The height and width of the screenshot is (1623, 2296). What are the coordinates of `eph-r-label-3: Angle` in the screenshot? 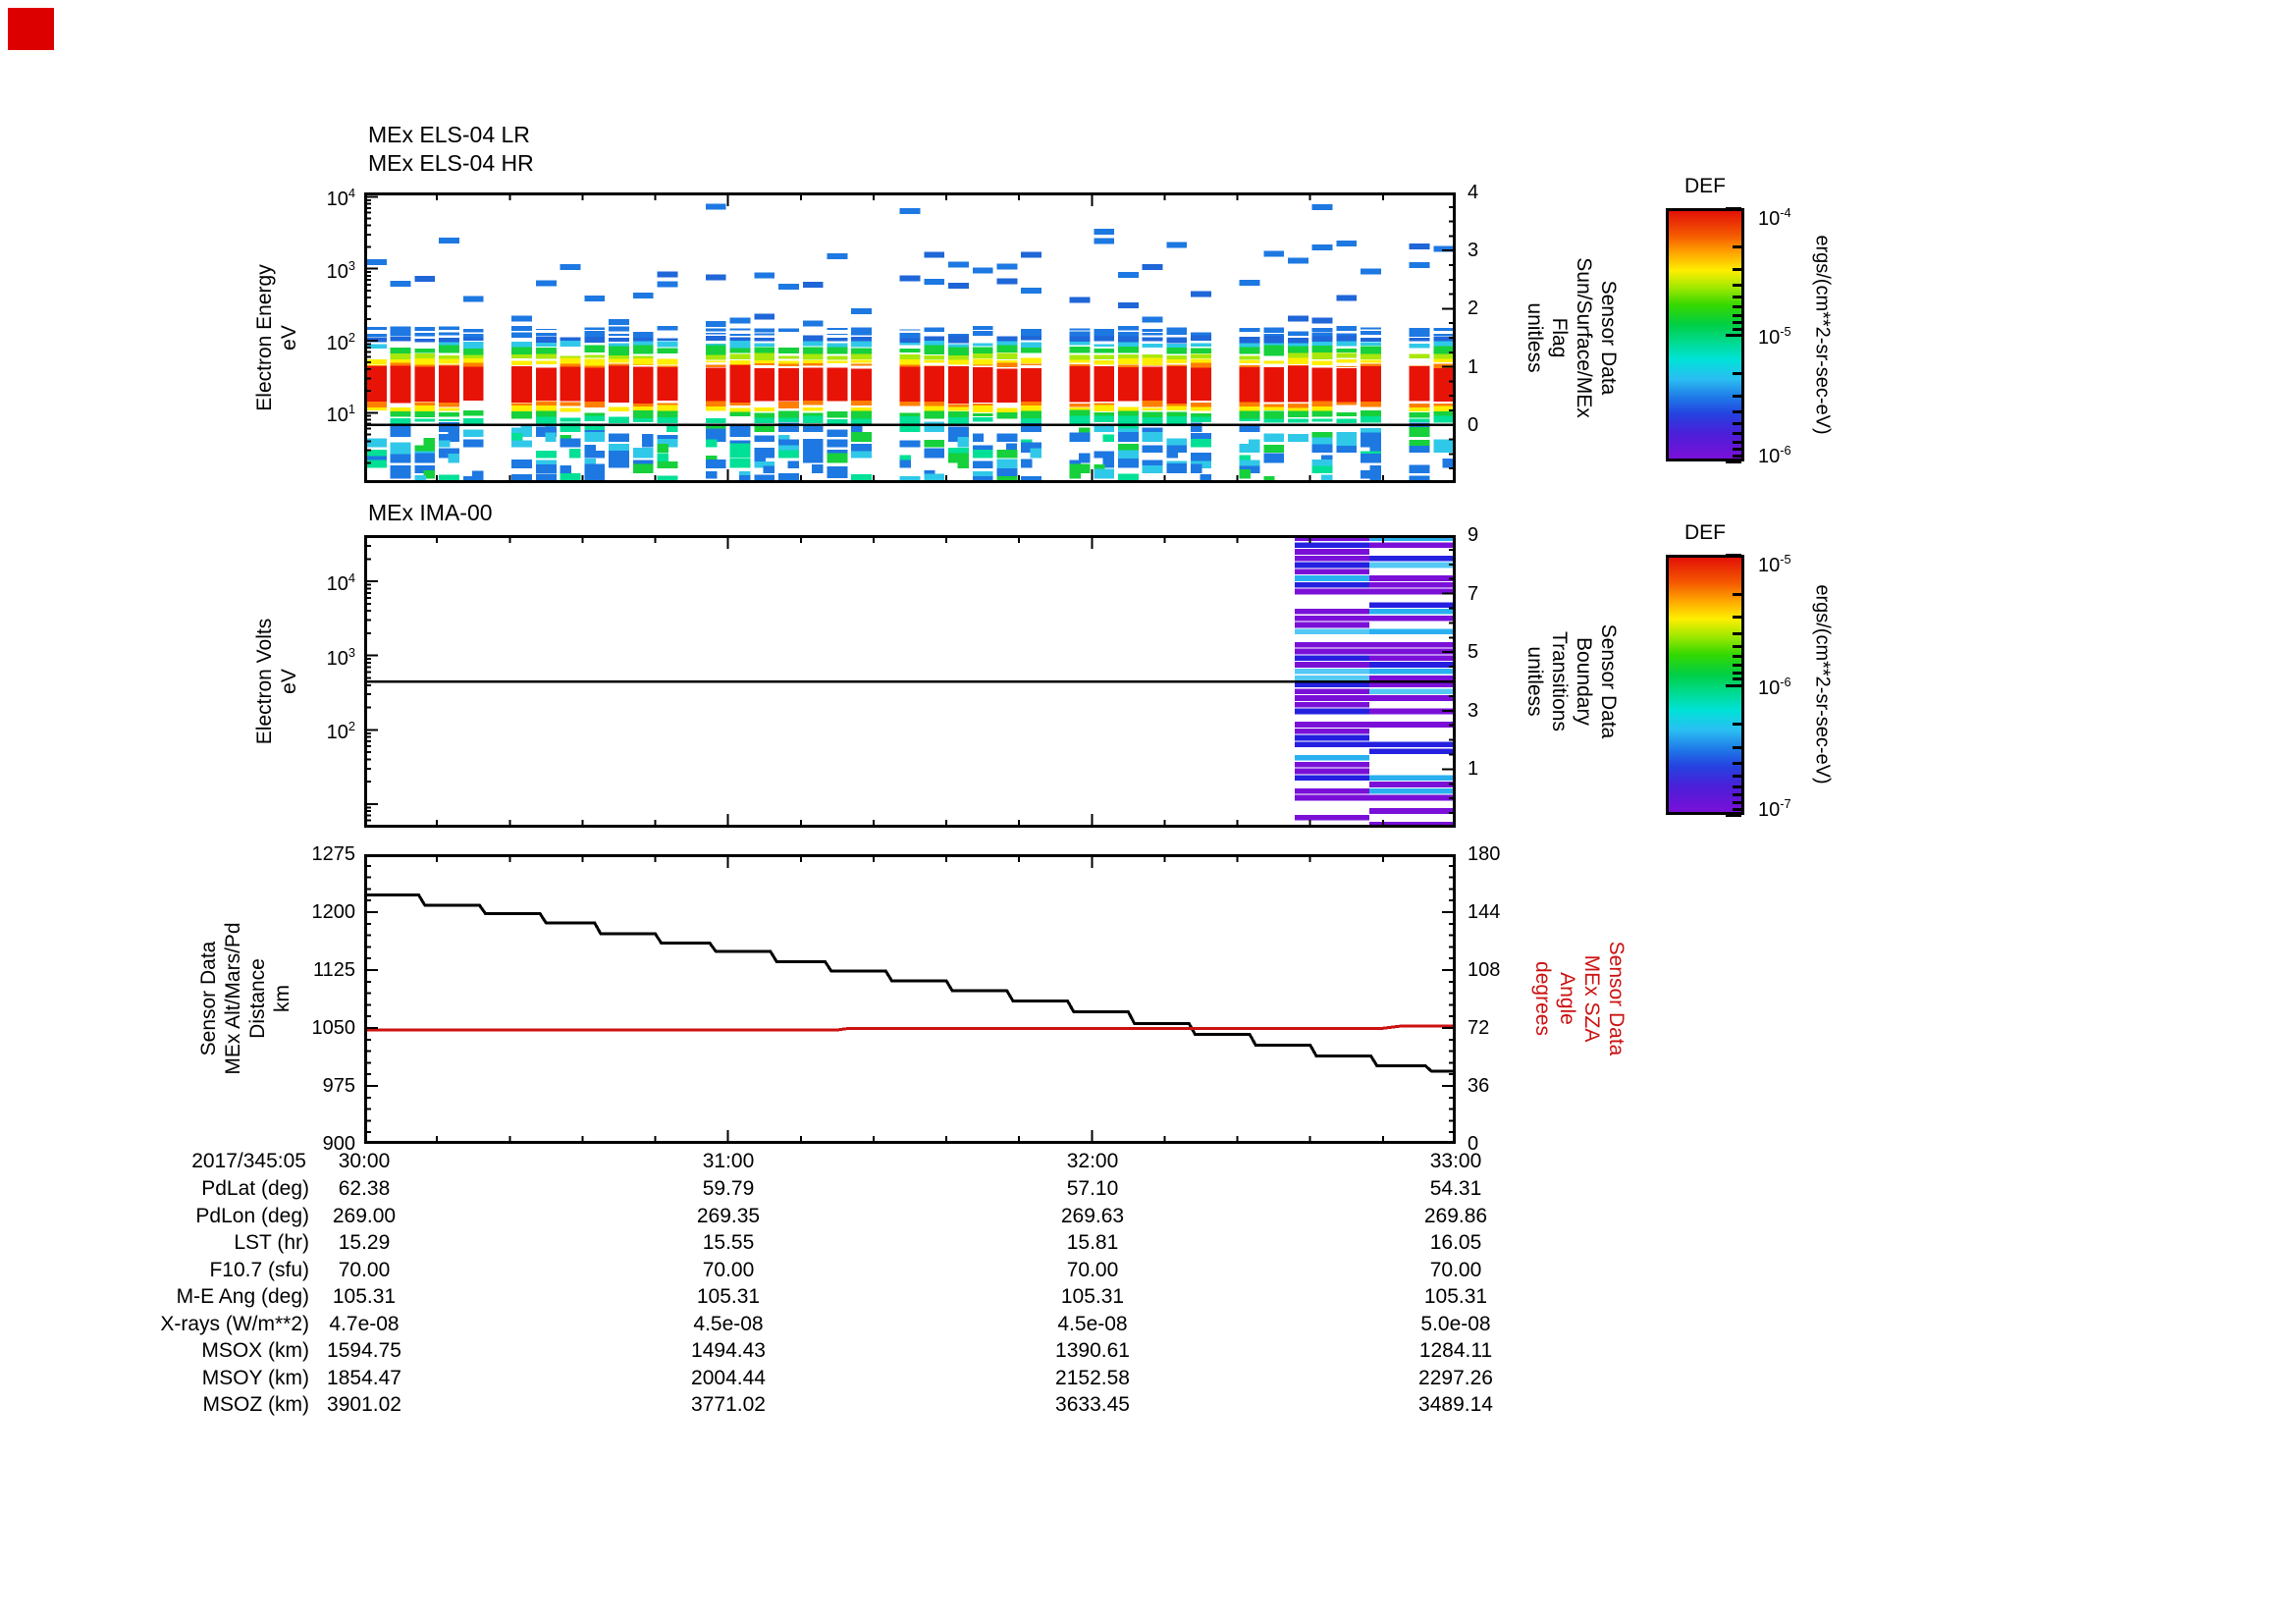 It's located at (1567, 998).